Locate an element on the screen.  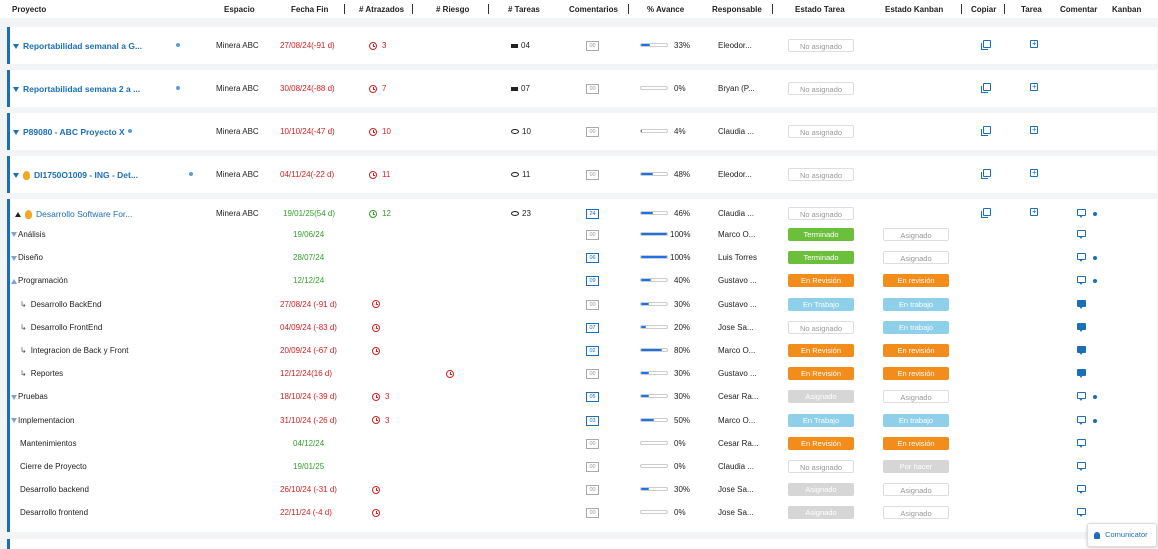
task-name-cell: Desarrollo frontend is located at coordinates (54, 512).